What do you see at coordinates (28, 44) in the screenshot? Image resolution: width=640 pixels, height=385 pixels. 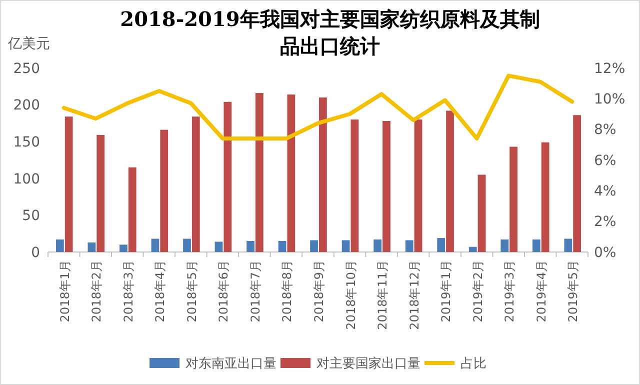 I see `y-axis-title: 亿美元` at bounding box center [28, 44].